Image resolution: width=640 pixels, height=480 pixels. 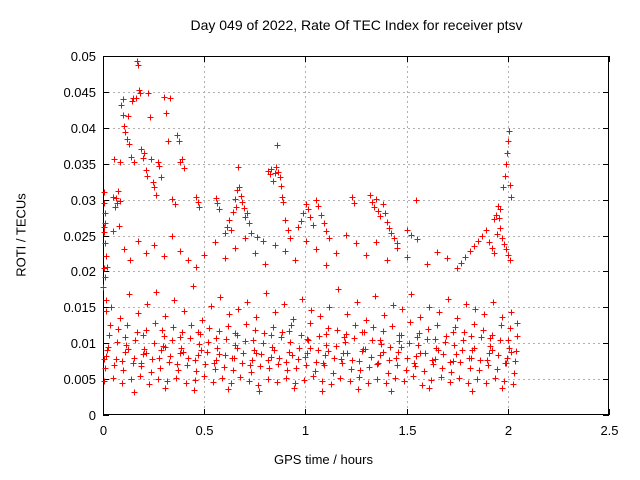 I want to click on x-tick-label: 1.5, so click(x=407, y=430).